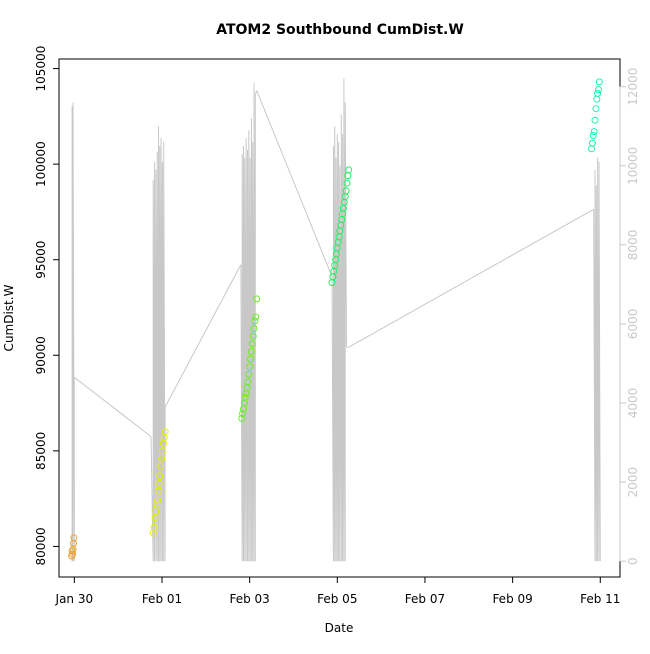  What do you see at coordinates (633, 87) in the screenshot?
I see `y2-tick-label: 12000` at bounding box center [633, 87].